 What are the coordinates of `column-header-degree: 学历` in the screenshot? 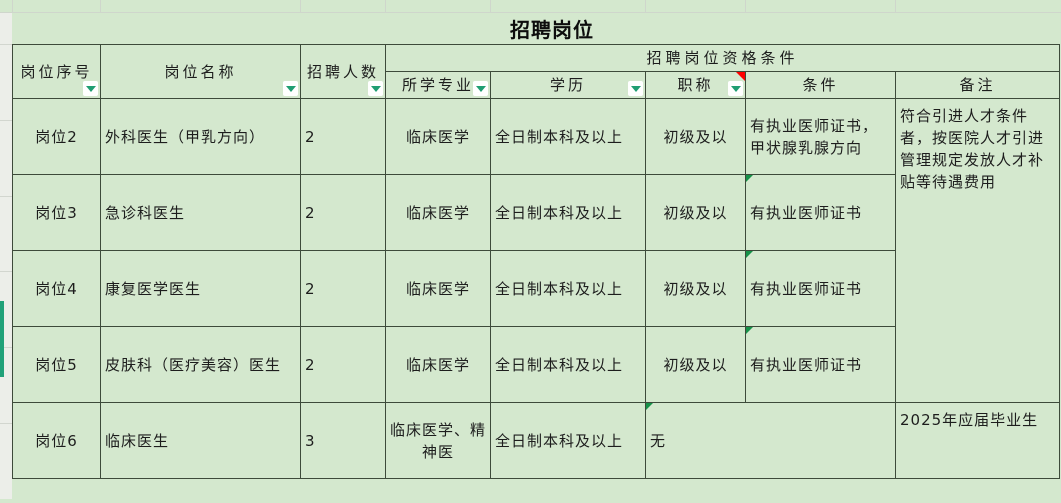 It's located at (568, 85).